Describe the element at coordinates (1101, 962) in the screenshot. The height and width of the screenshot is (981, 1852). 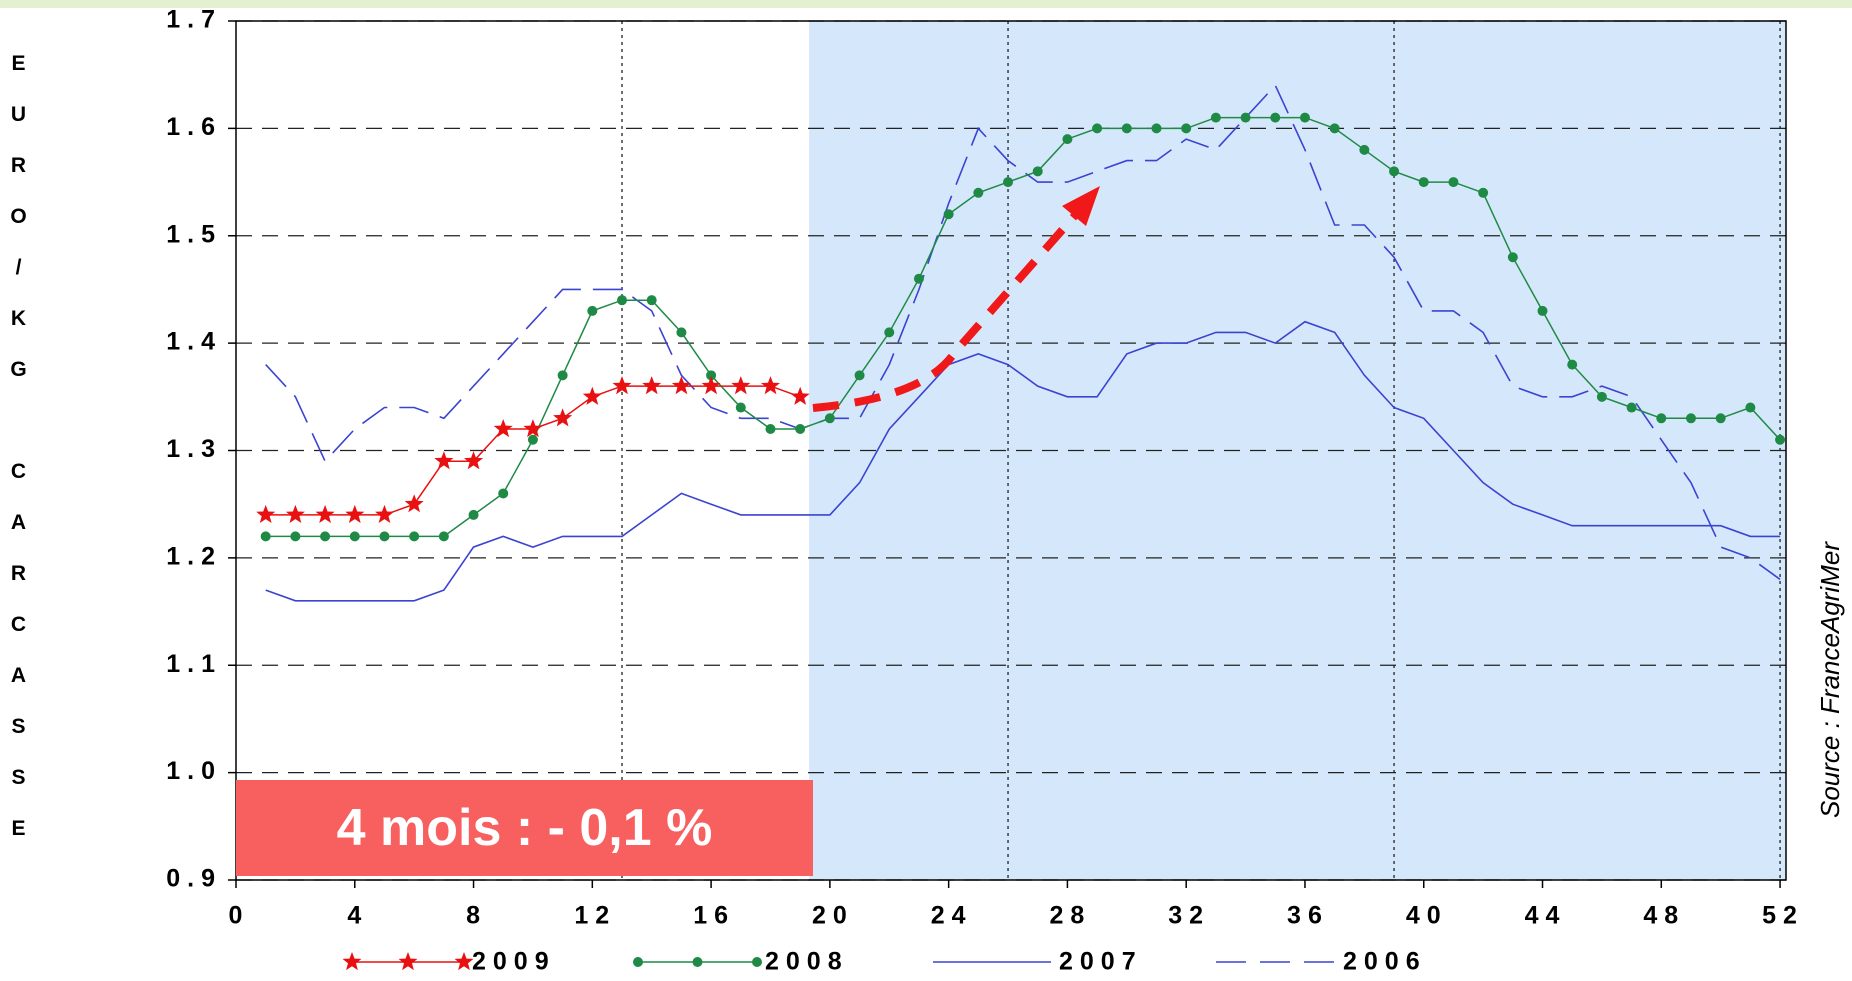
I see `legend-label: 2007` at that location.